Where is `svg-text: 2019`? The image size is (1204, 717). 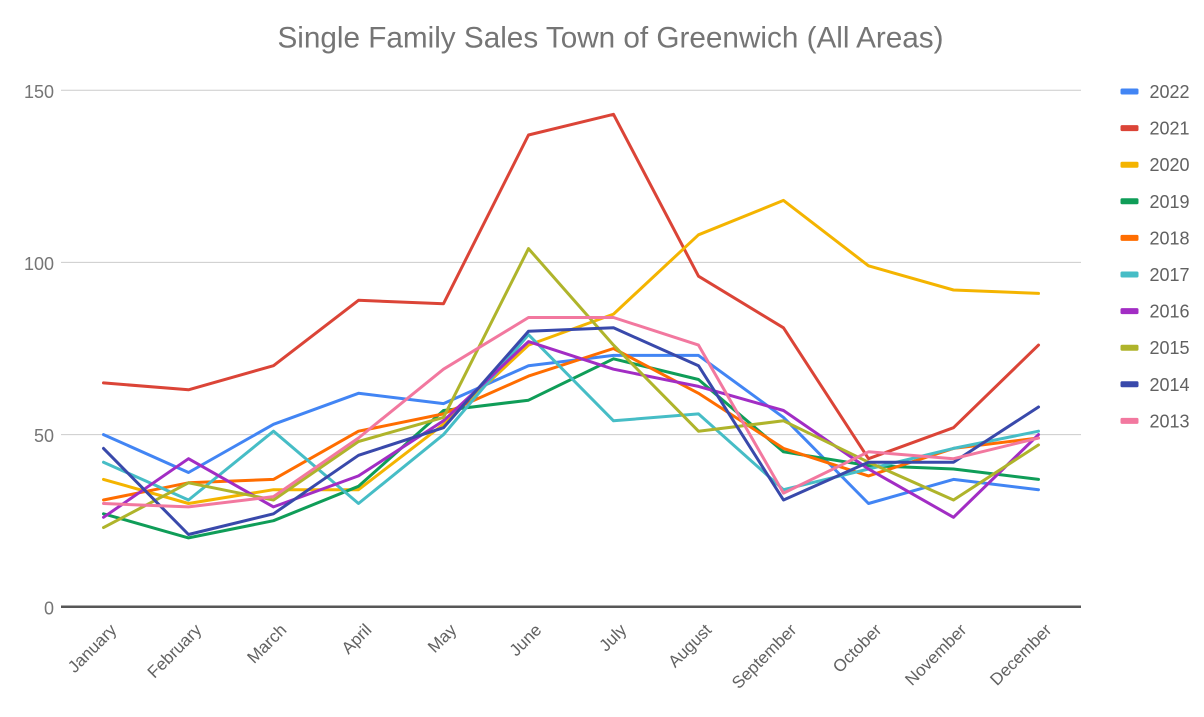
svg-text: 2019 is located at coordinates (1170, 202).